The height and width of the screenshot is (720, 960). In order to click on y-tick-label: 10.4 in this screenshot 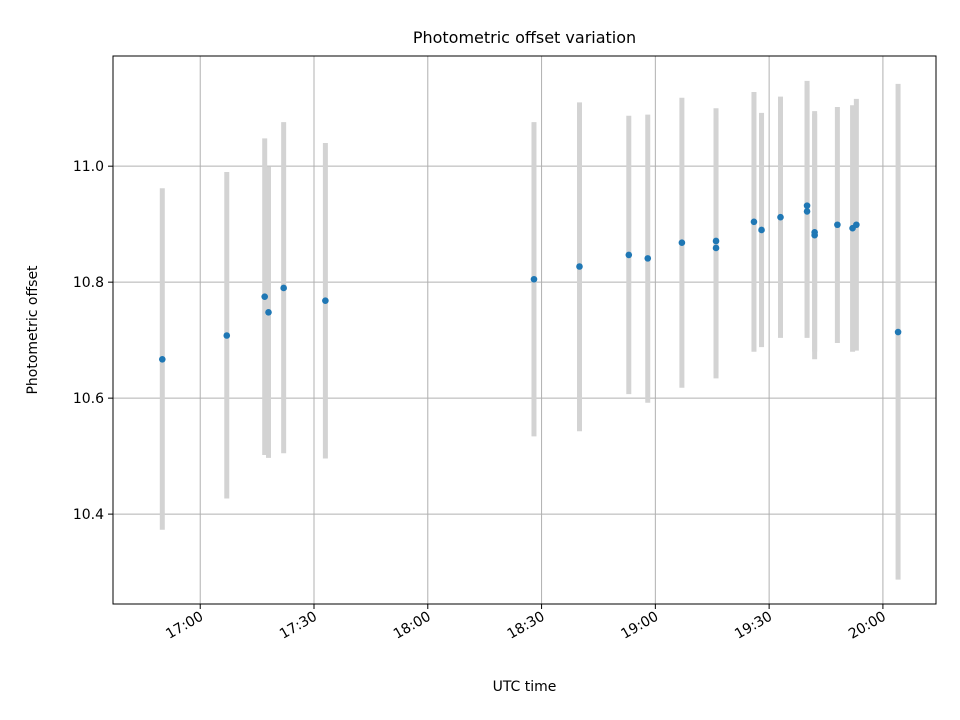, I will do `click(88, 515)`.